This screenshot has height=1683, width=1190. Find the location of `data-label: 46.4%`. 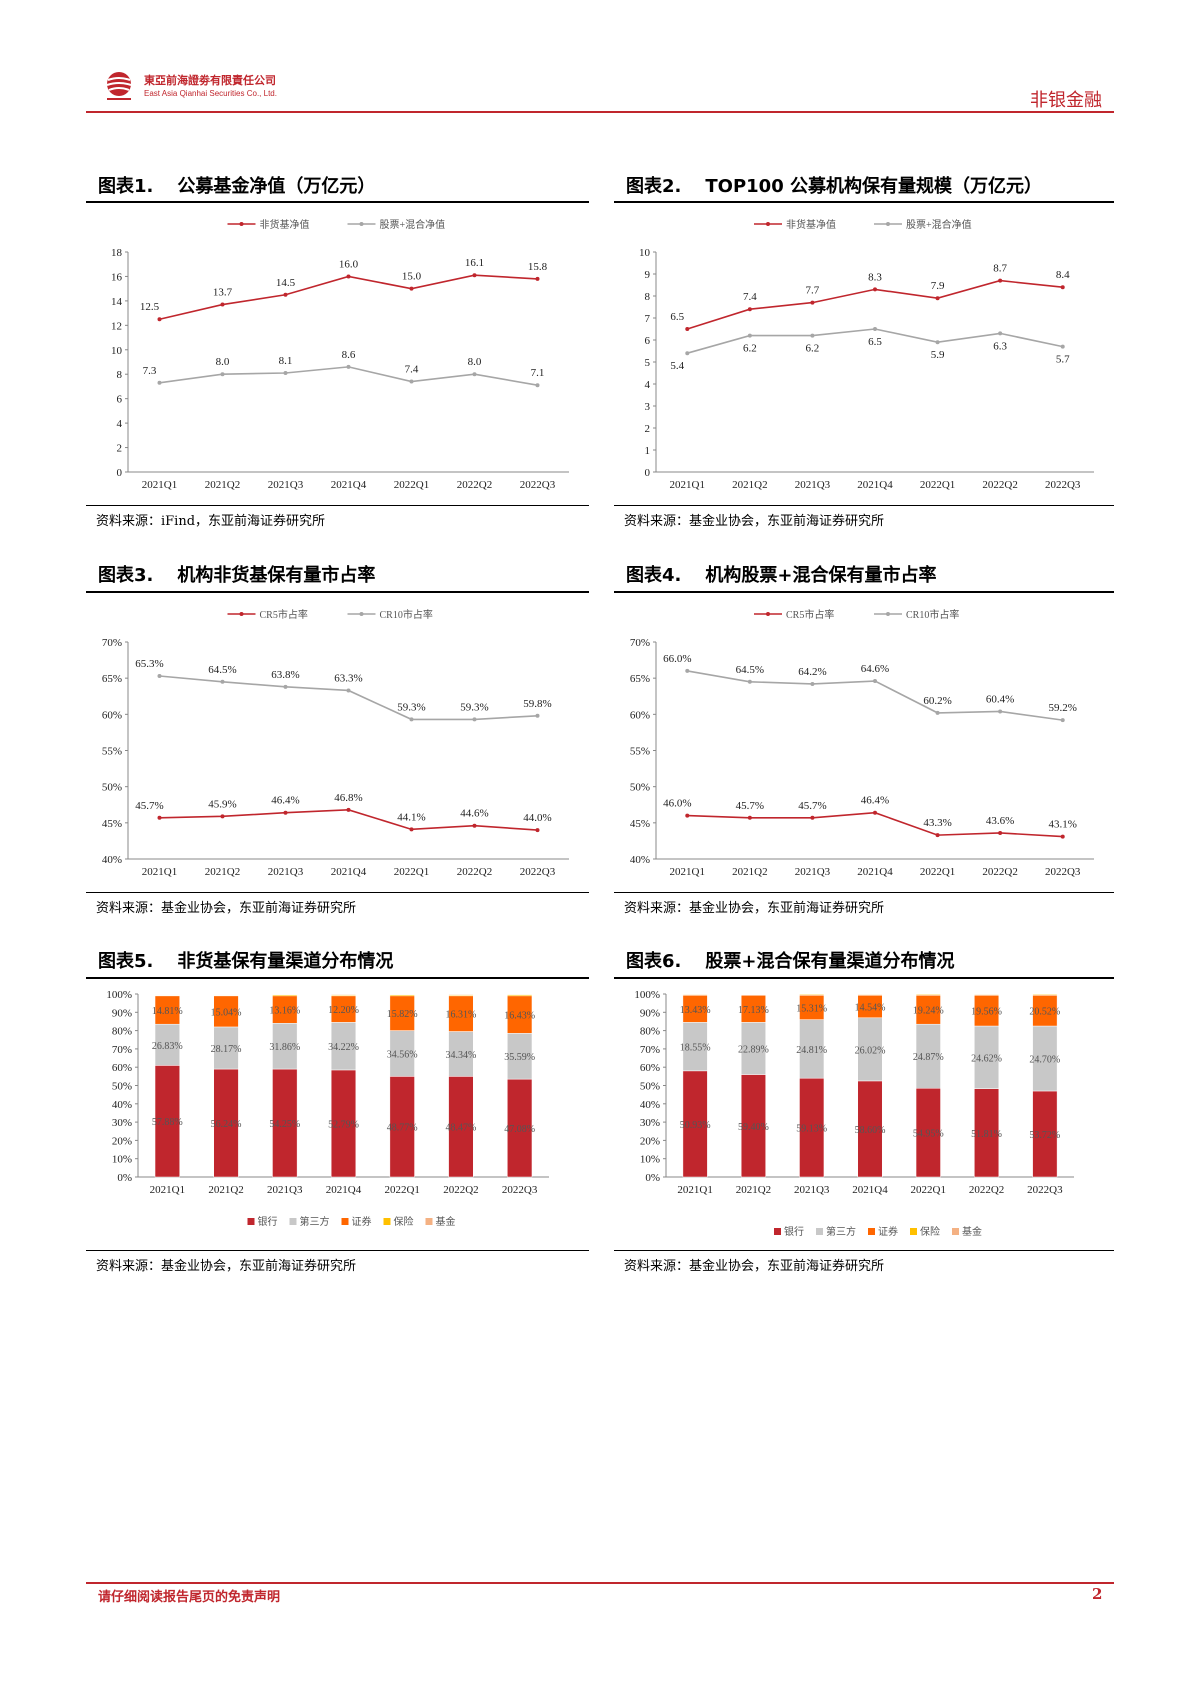

data-label: 46.4% is located at coordinates (285, 801).